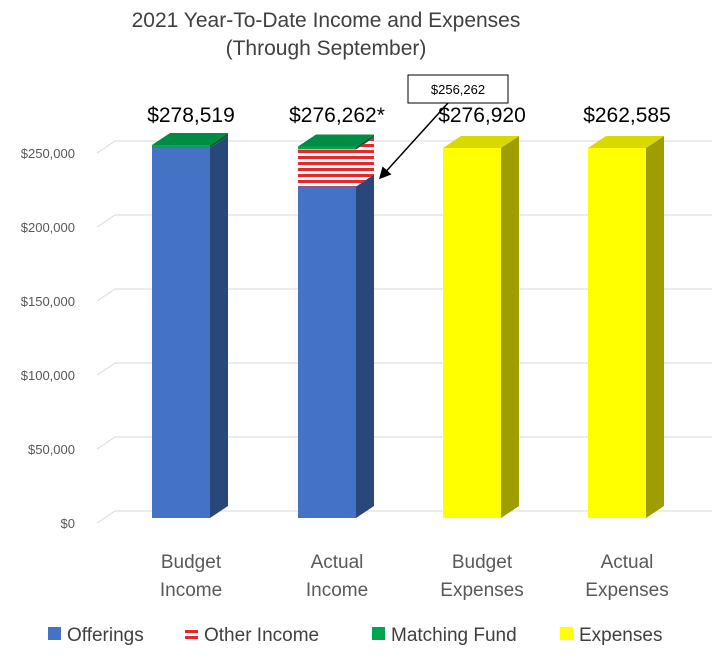 The height and width of the screenshot is (658, 718). What do you see at coordinates (454, 635) in the screenshot?
I see `legend-label: Matching Fund` at bounding box center [454, 635].